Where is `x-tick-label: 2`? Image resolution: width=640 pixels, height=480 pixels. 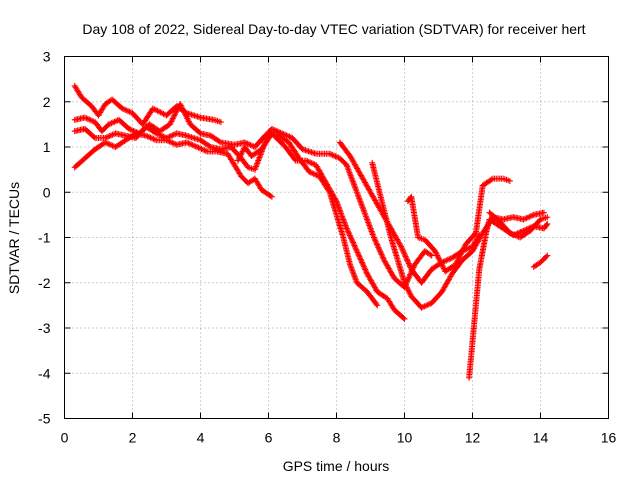
x-tick-label: 2 is located at coordinates (133, 438).